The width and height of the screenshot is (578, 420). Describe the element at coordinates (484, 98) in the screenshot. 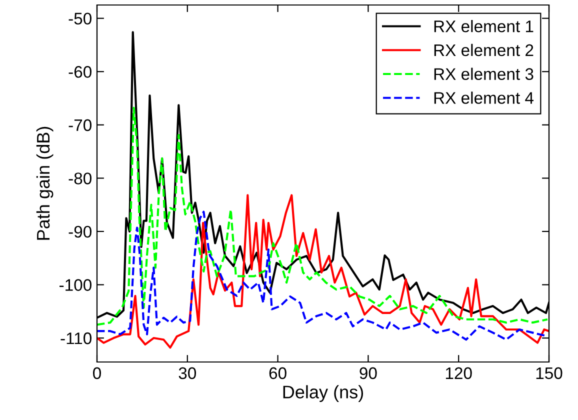

I see `legend-label: RX element 4` at that location.